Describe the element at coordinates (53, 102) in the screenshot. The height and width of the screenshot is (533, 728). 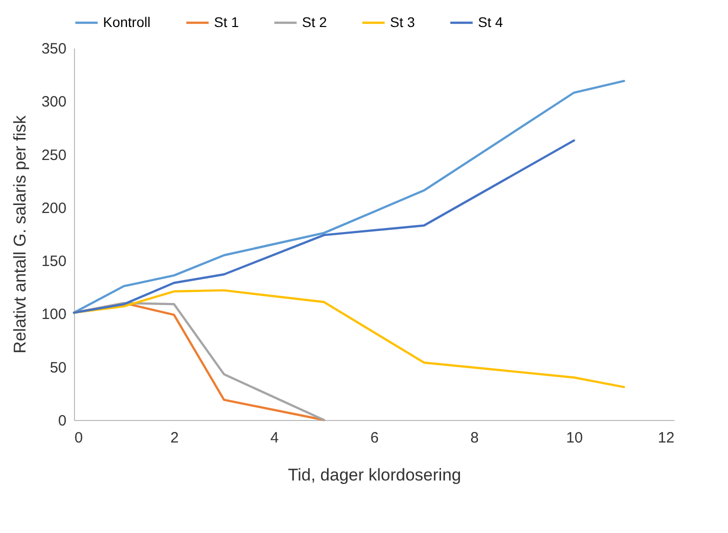
I see `y-tick-label: 300` at that location.